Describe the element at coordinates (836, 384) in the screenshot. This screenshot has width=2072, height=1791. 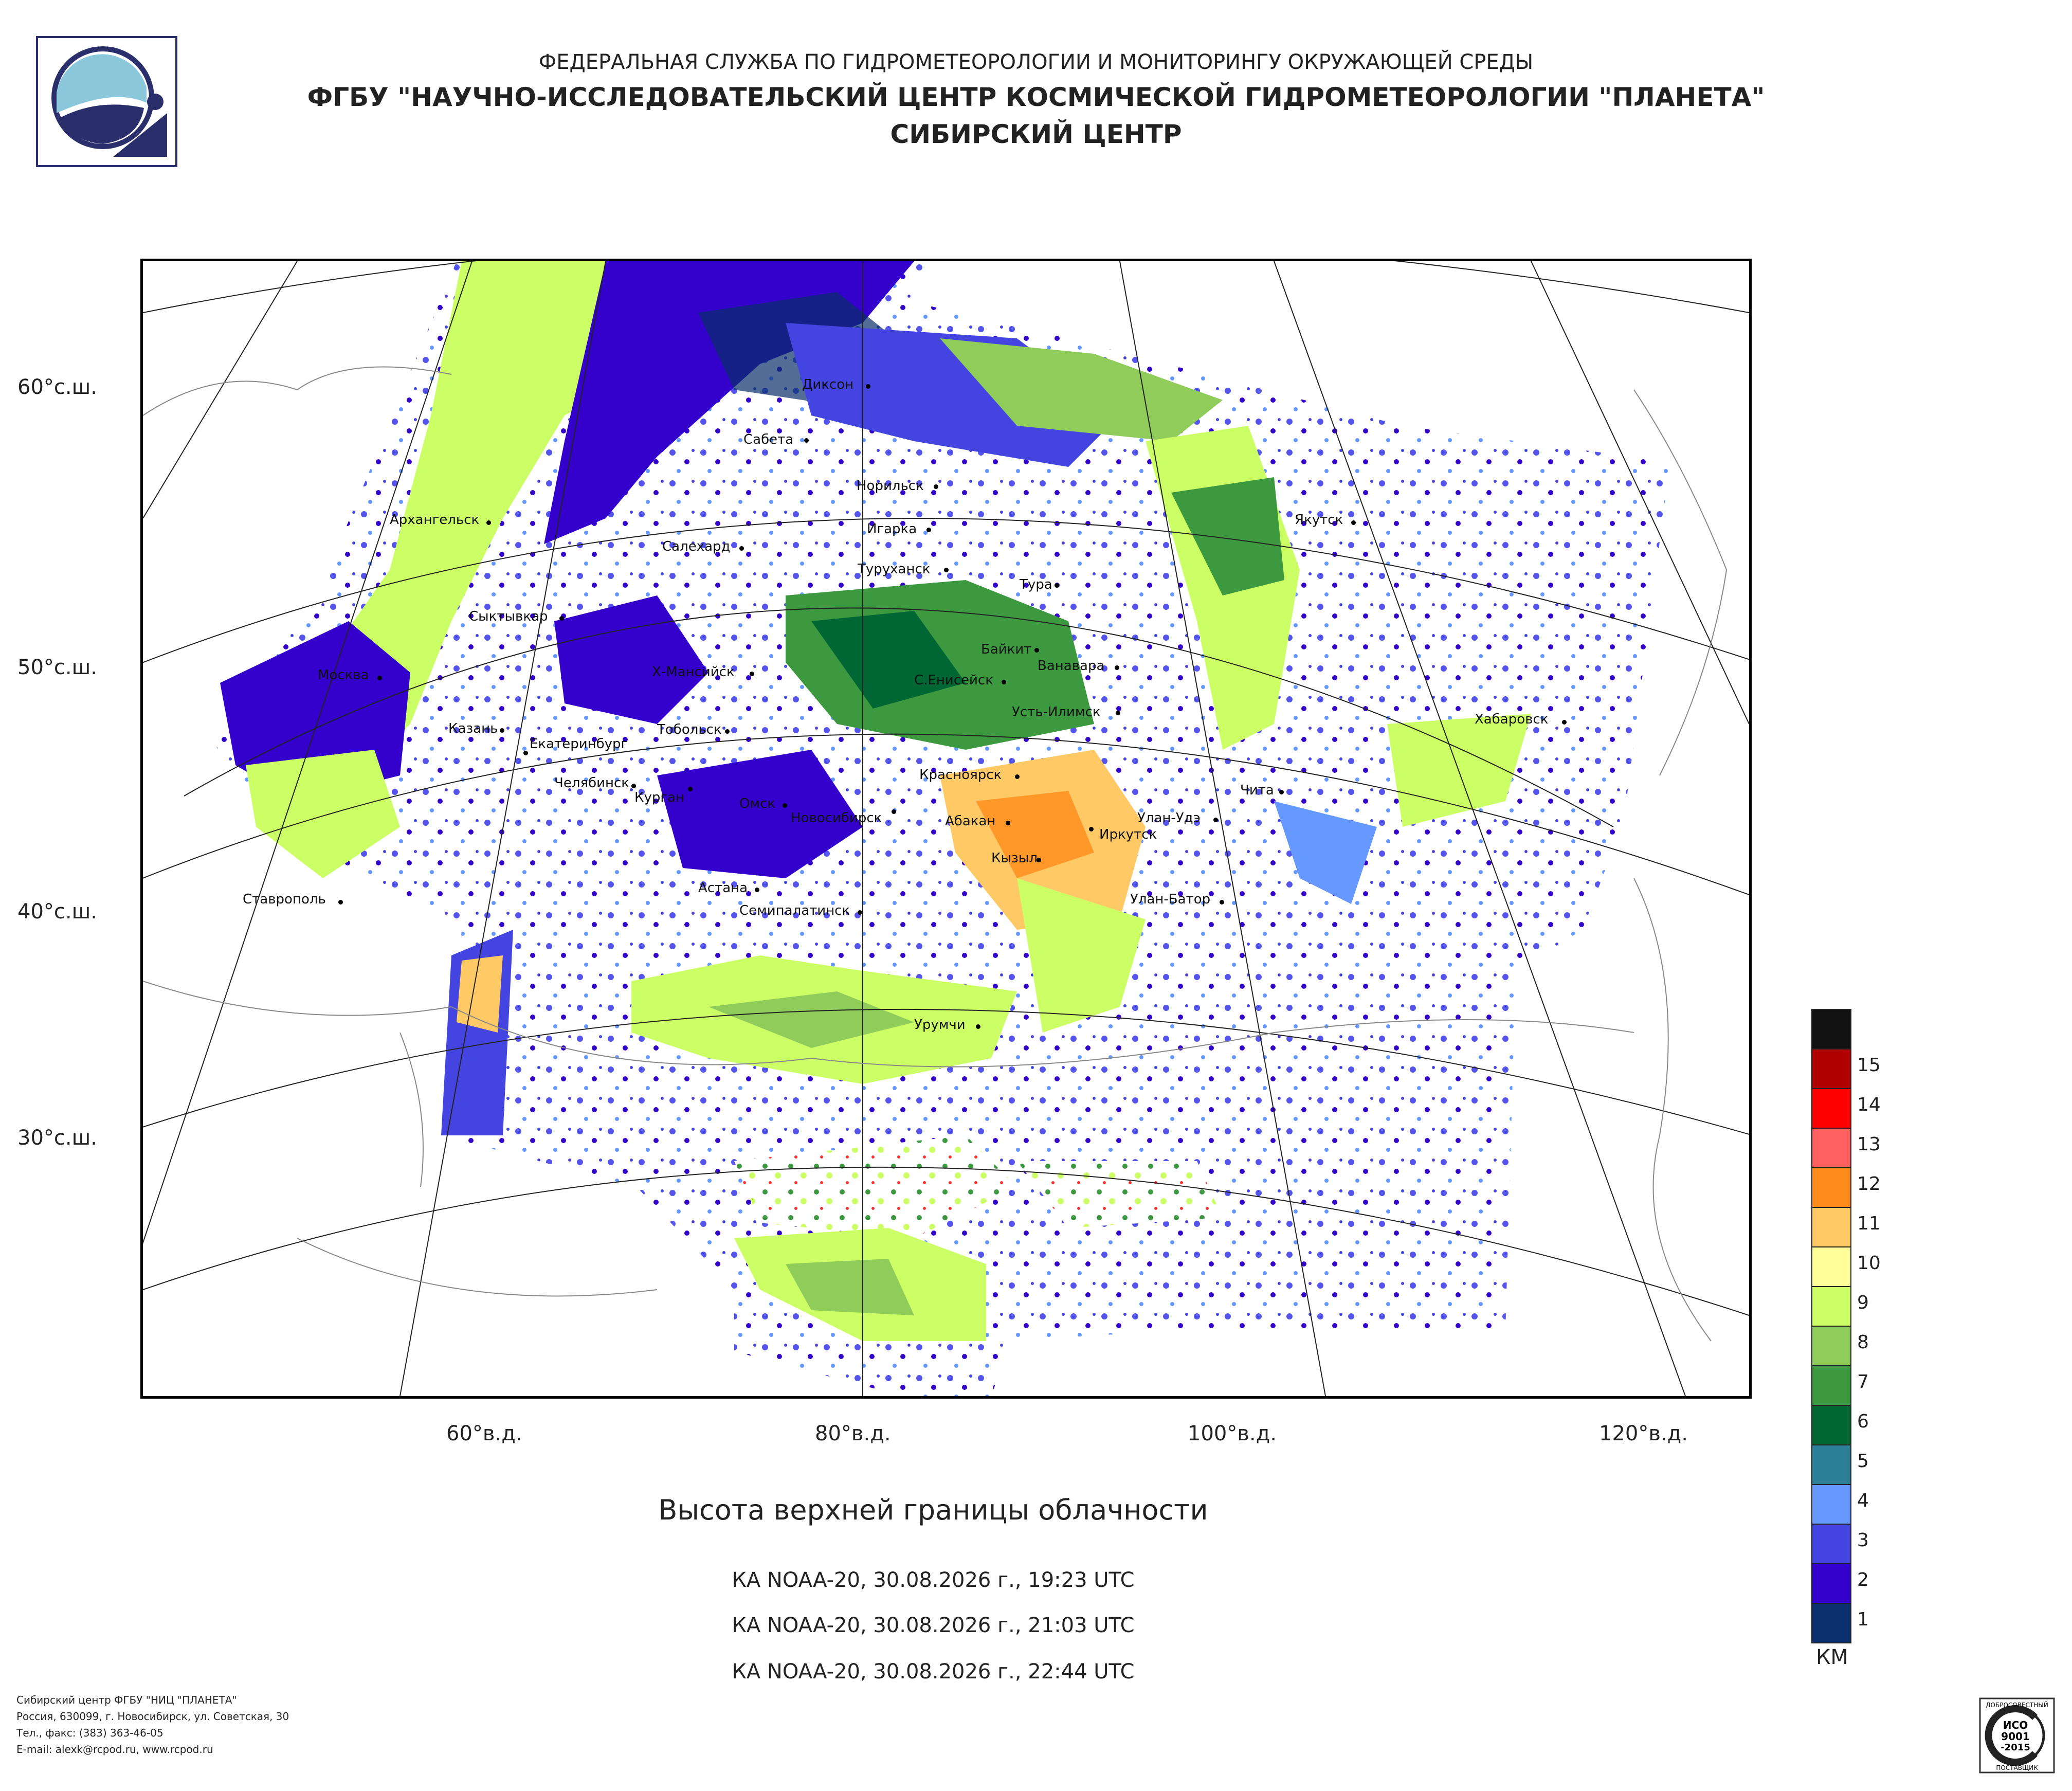
I see `city-dikson: Диксон` at that location.